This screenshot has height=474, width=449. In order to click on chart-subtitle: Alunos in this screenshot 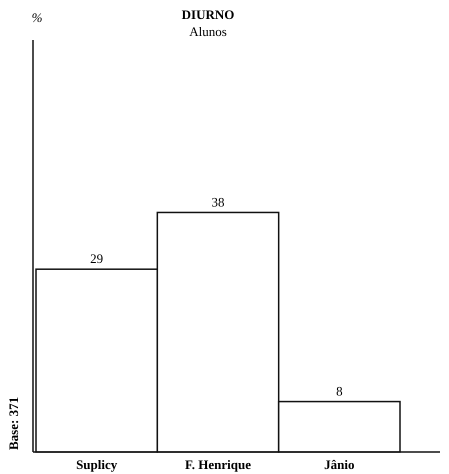, I will do `click(208, 31)`.